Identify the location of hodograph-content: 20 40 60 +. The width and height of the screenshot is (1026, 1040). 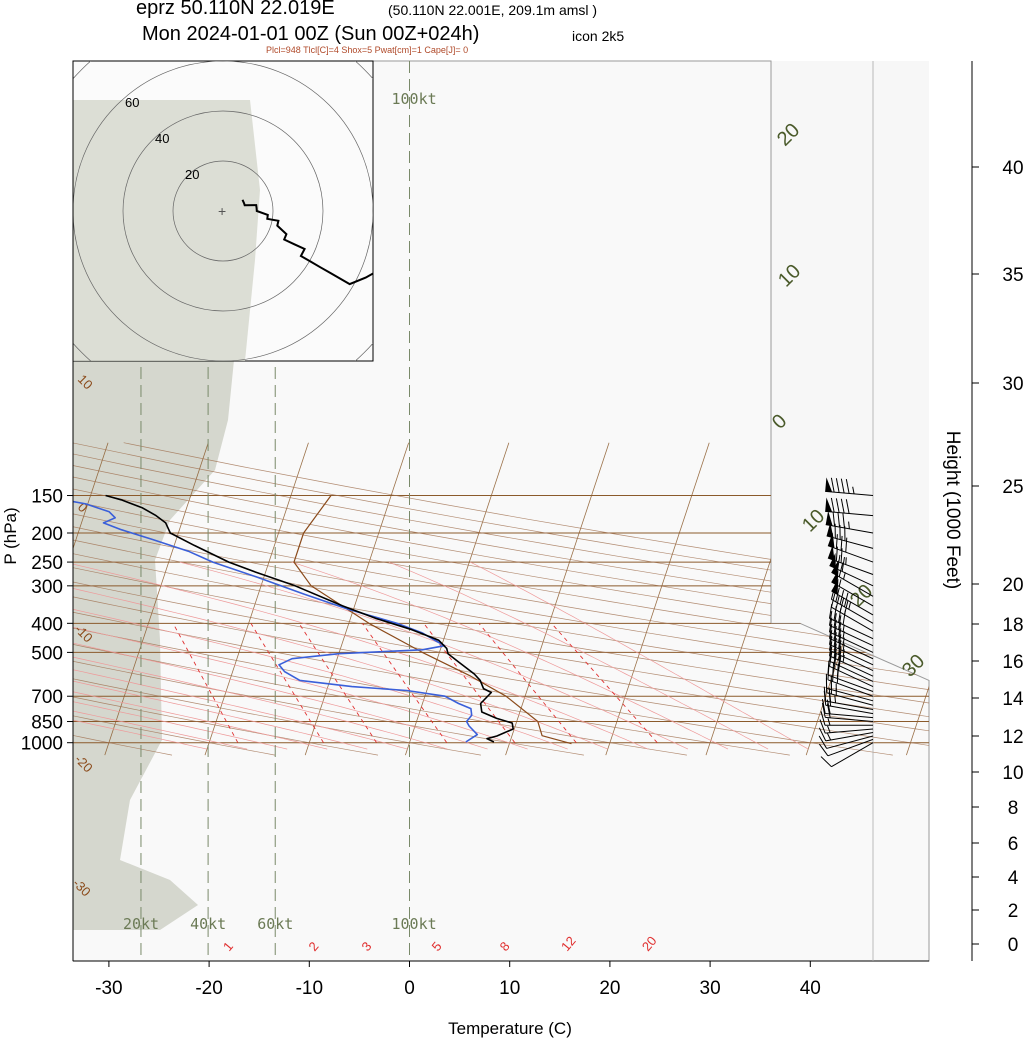
(223, 211).